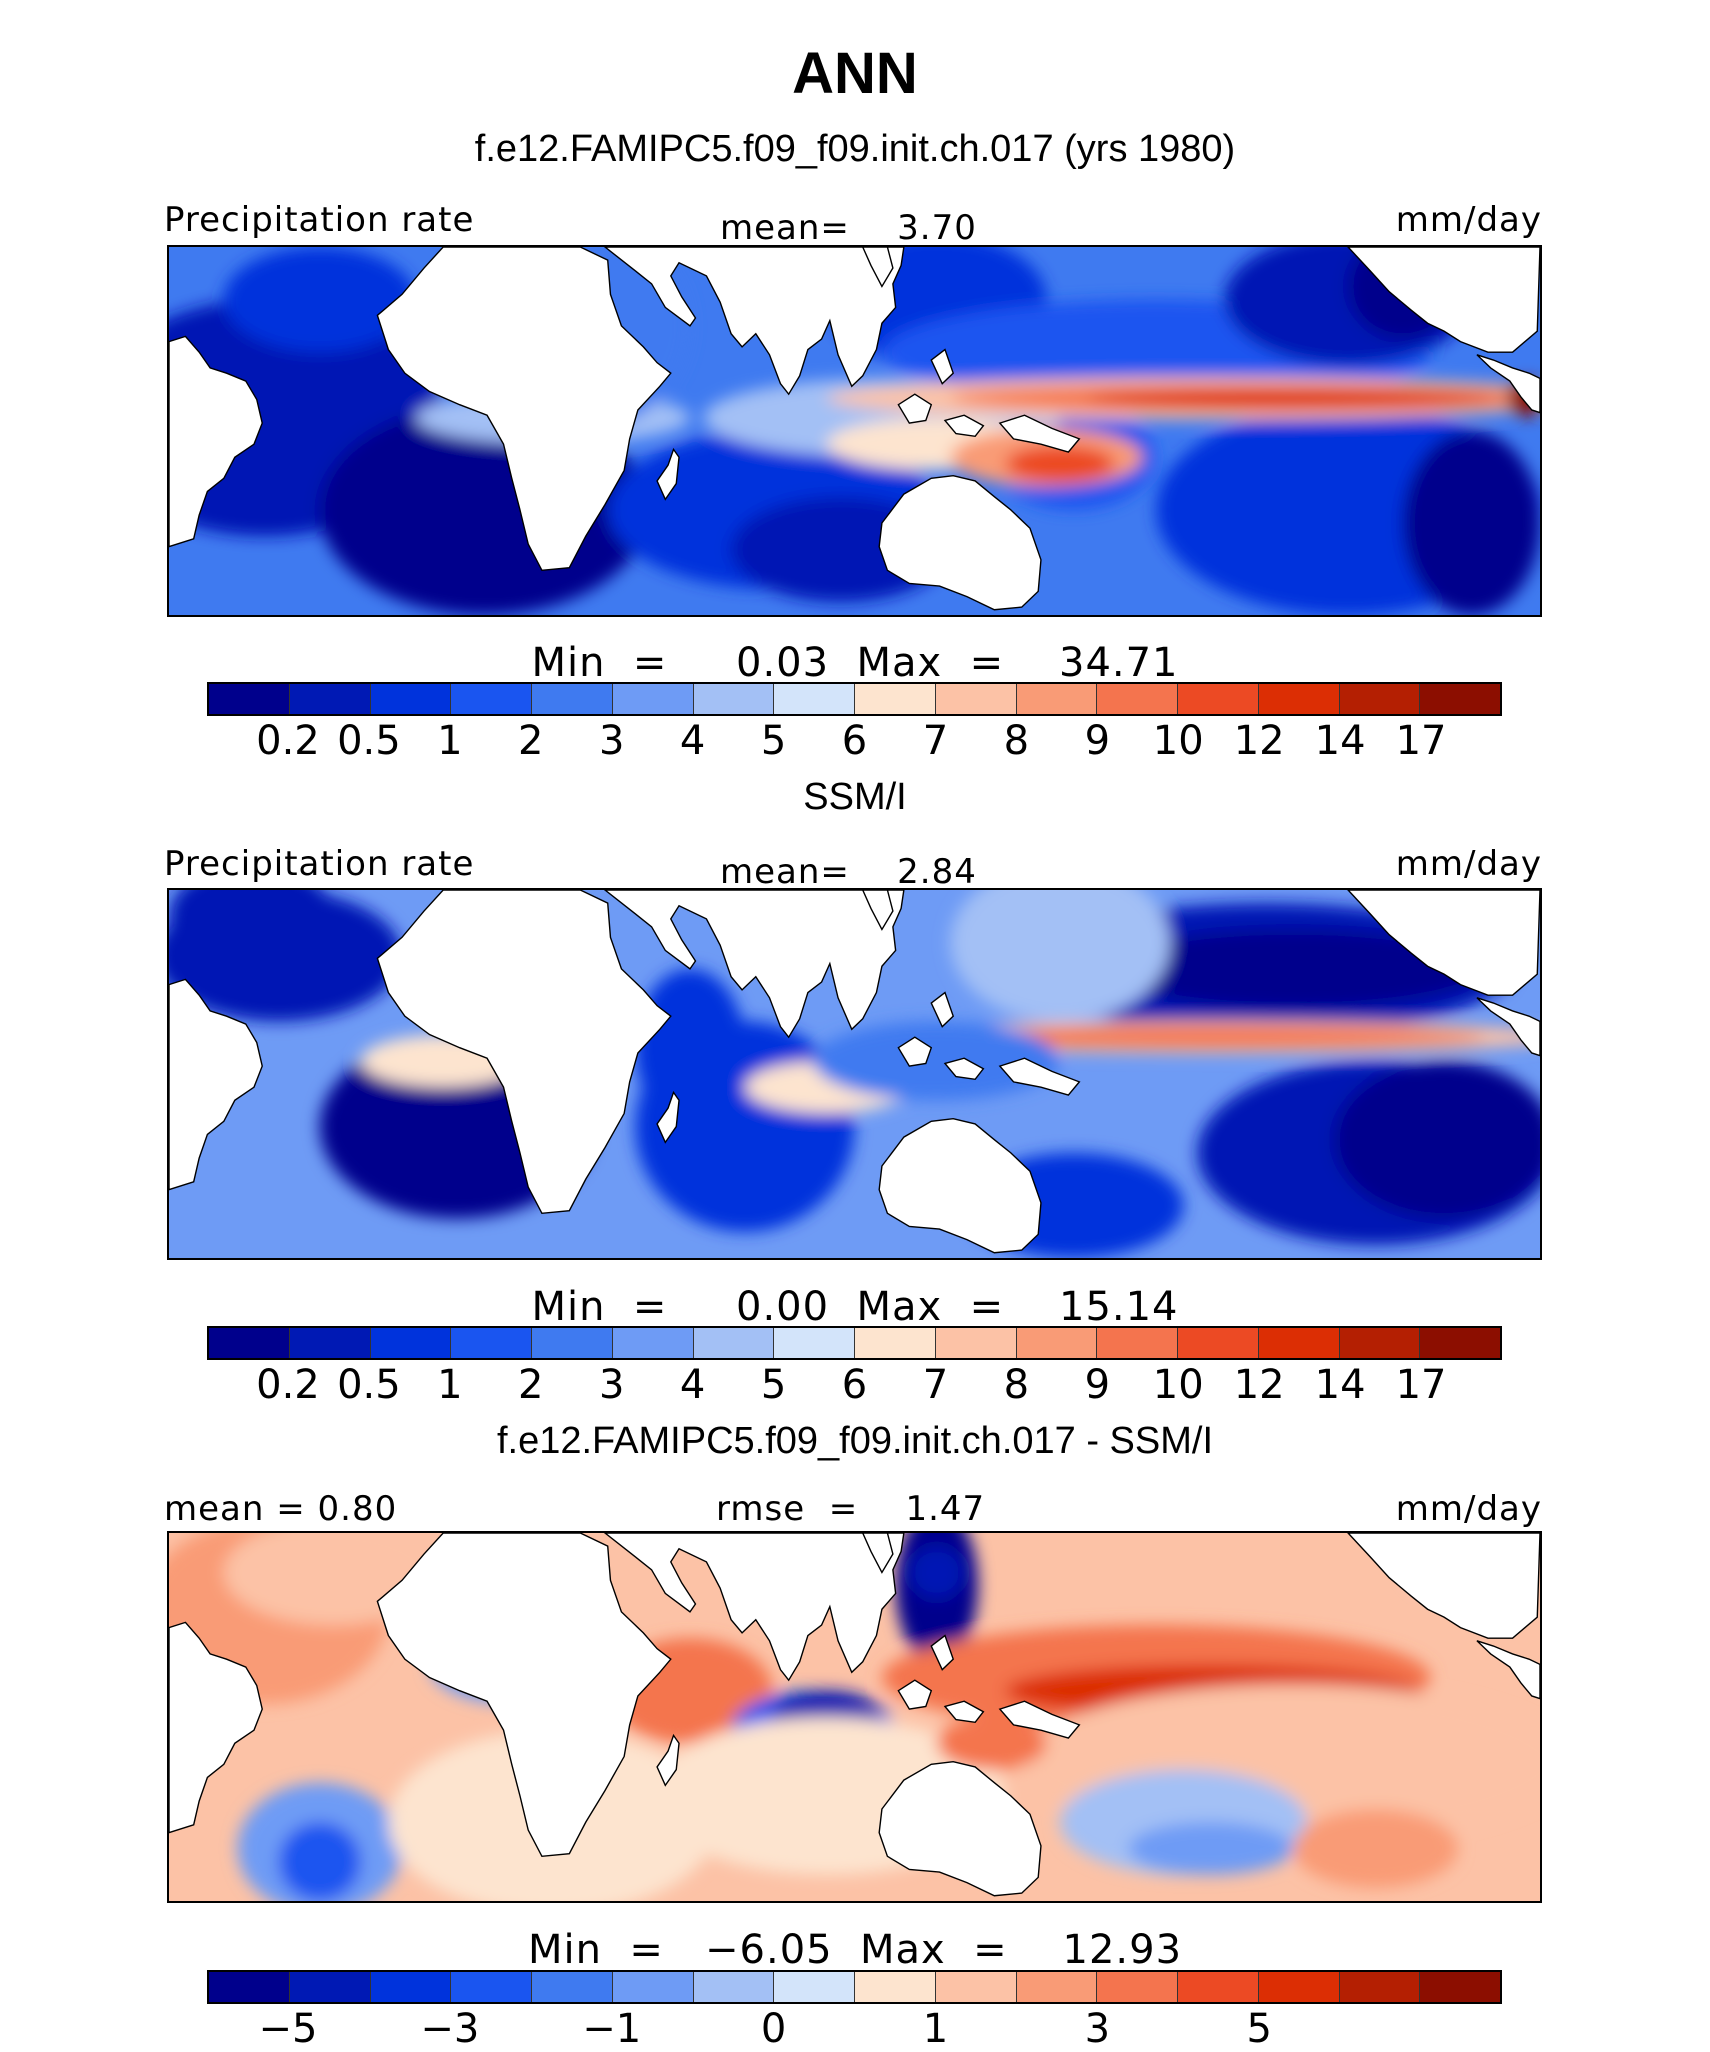  What do you see at coordinates (281, 1509) in the screenshot?
I see `panel-3-left-label: mean = 0.80` at bounding box center [281, 1509].